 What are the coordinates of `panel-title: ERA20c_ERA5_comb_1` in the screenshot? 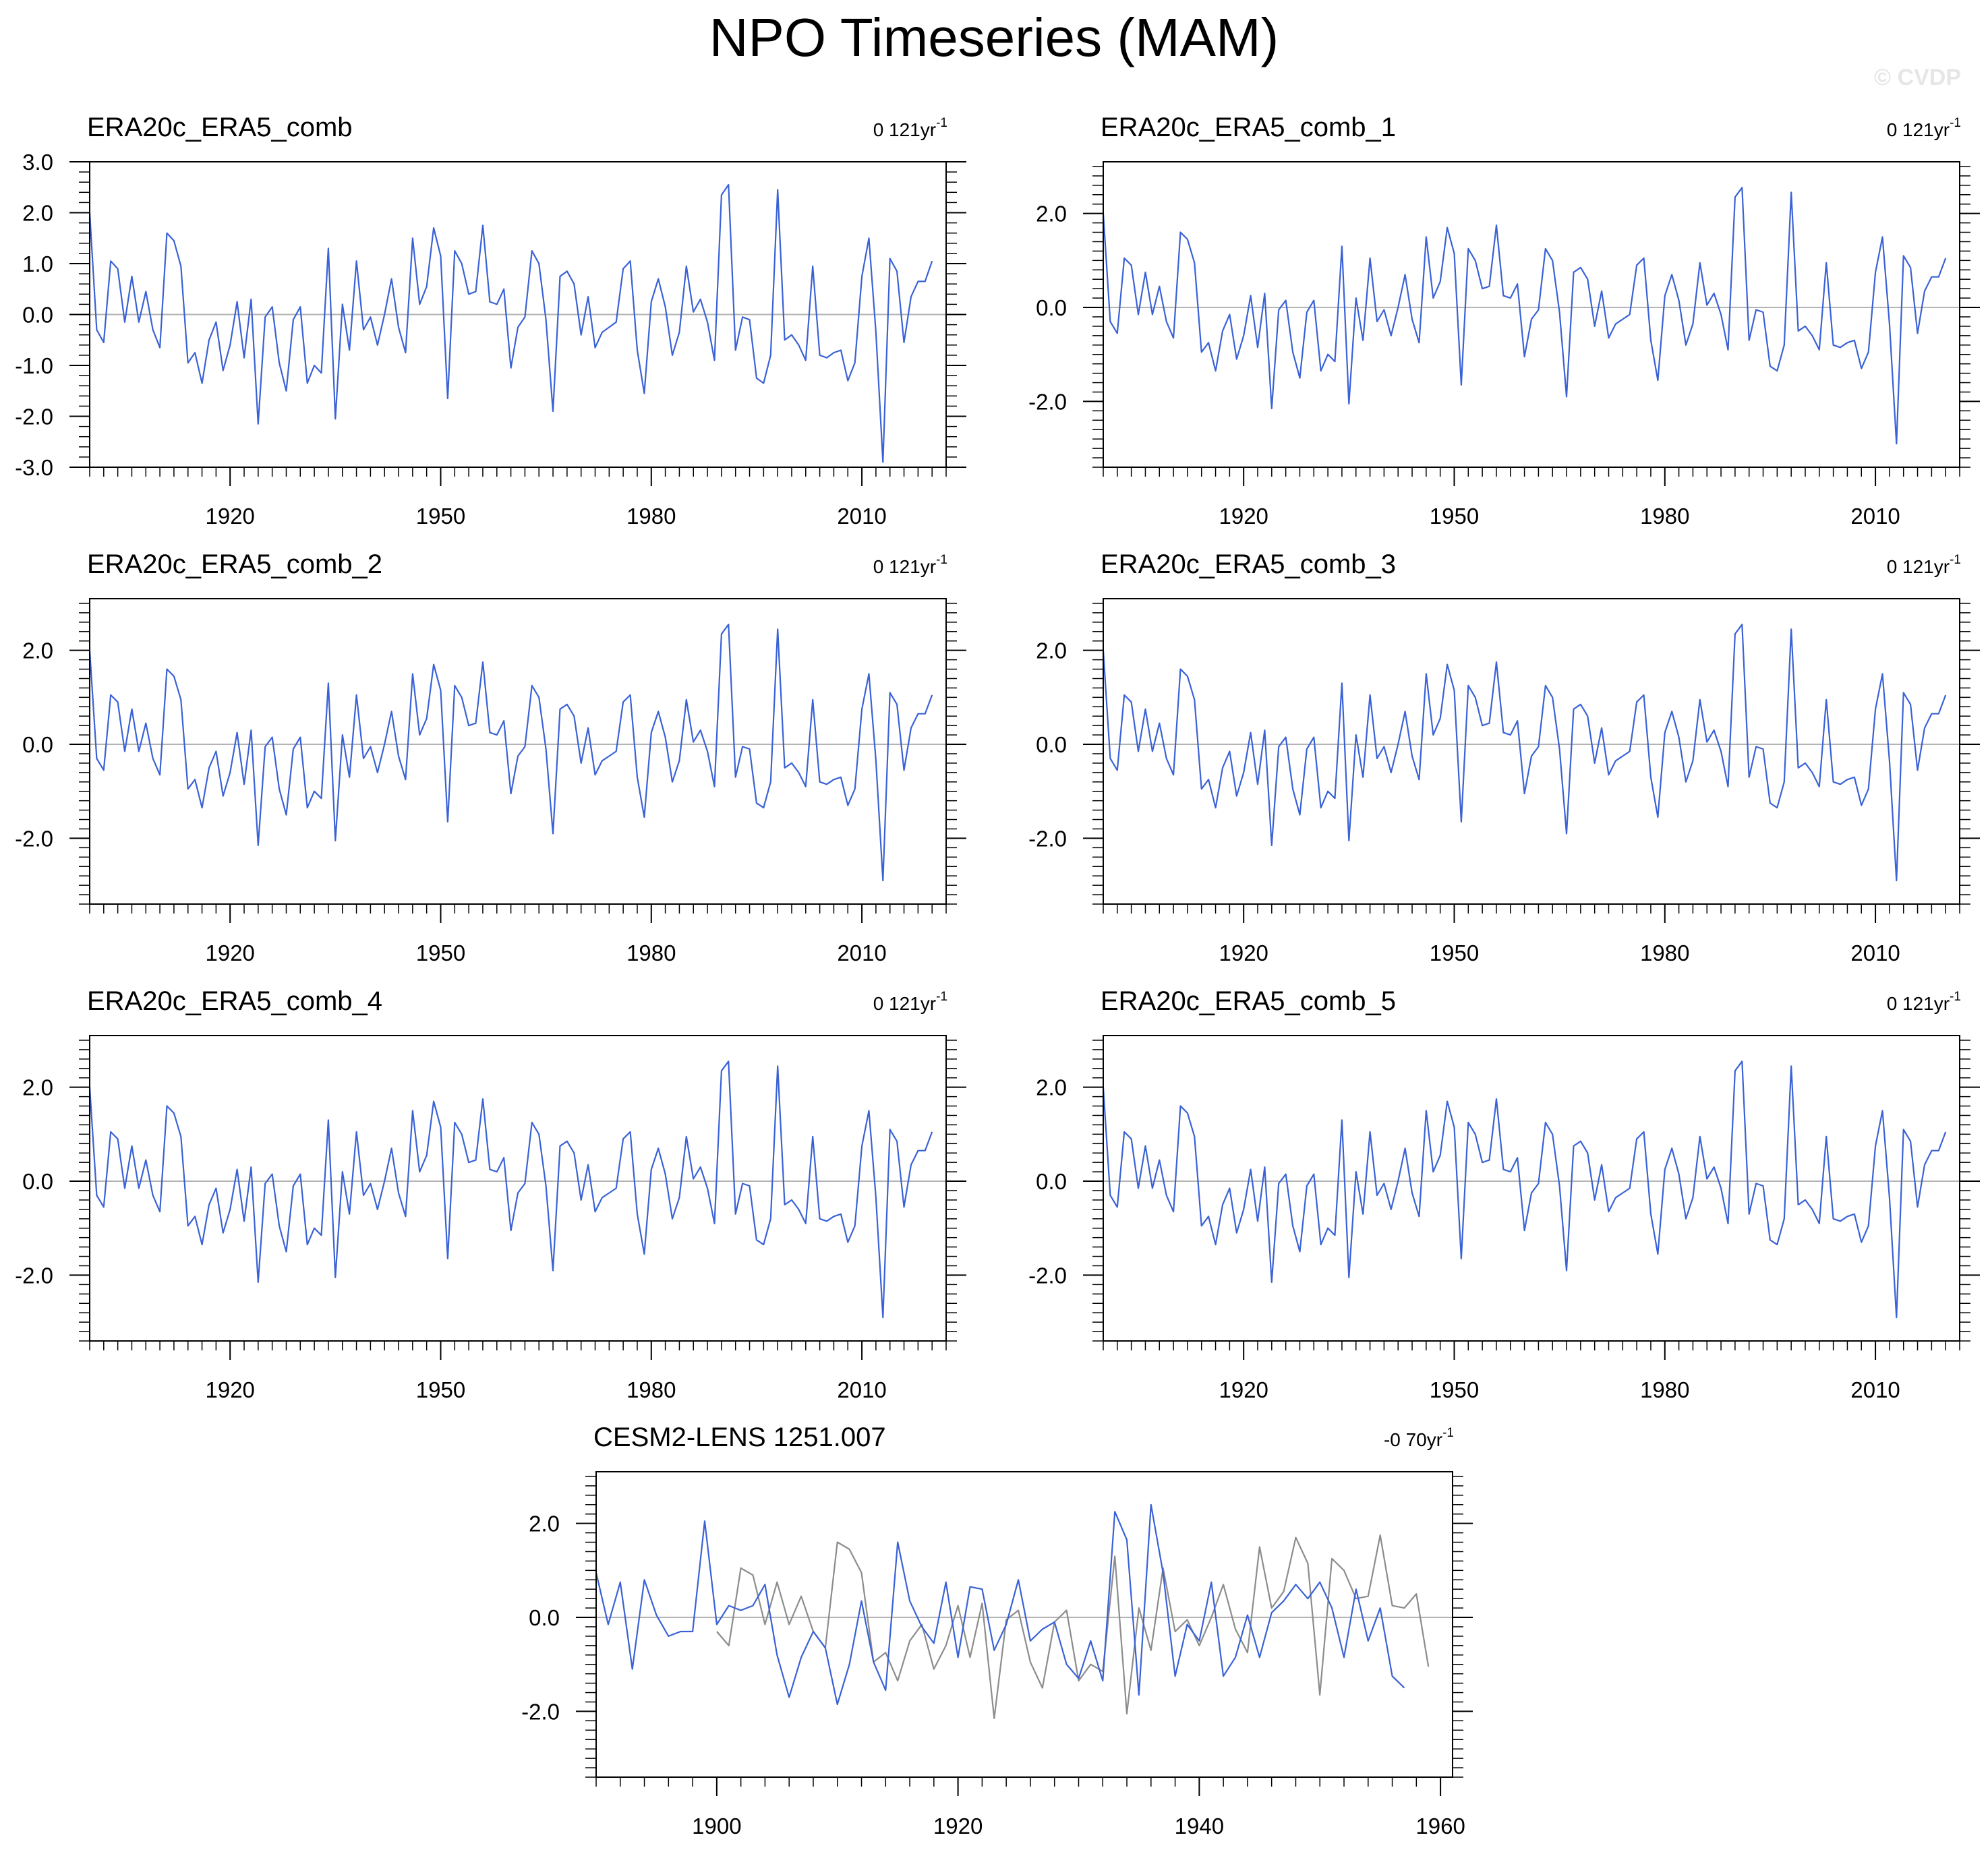 It's located at (1248, 127).